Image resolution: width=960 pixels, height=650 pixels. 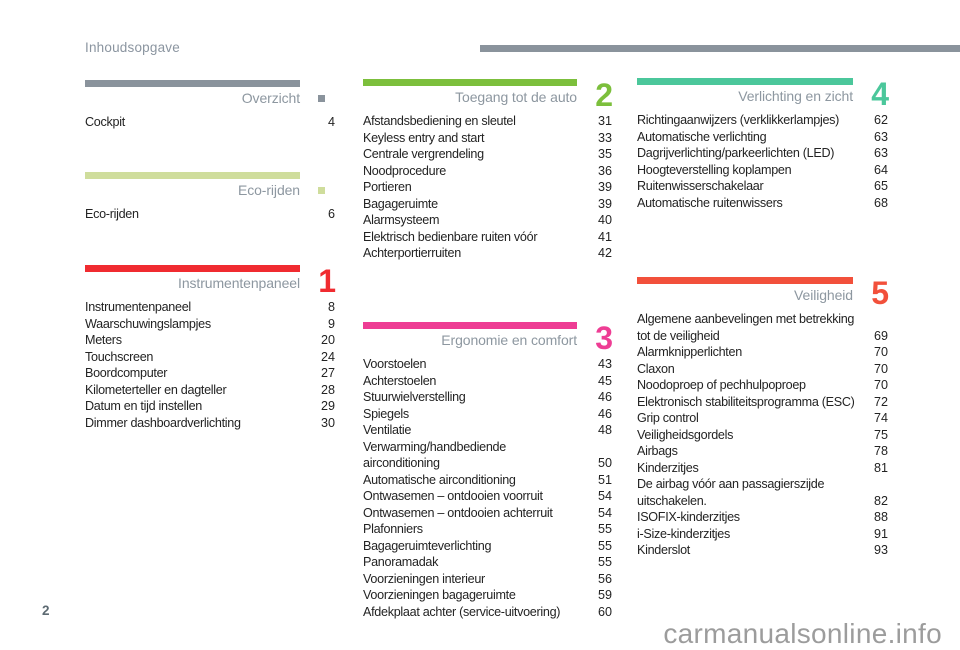 I want to click on toc-item: Kilometerteller en dagteller 28, so click(x=210, y=390).